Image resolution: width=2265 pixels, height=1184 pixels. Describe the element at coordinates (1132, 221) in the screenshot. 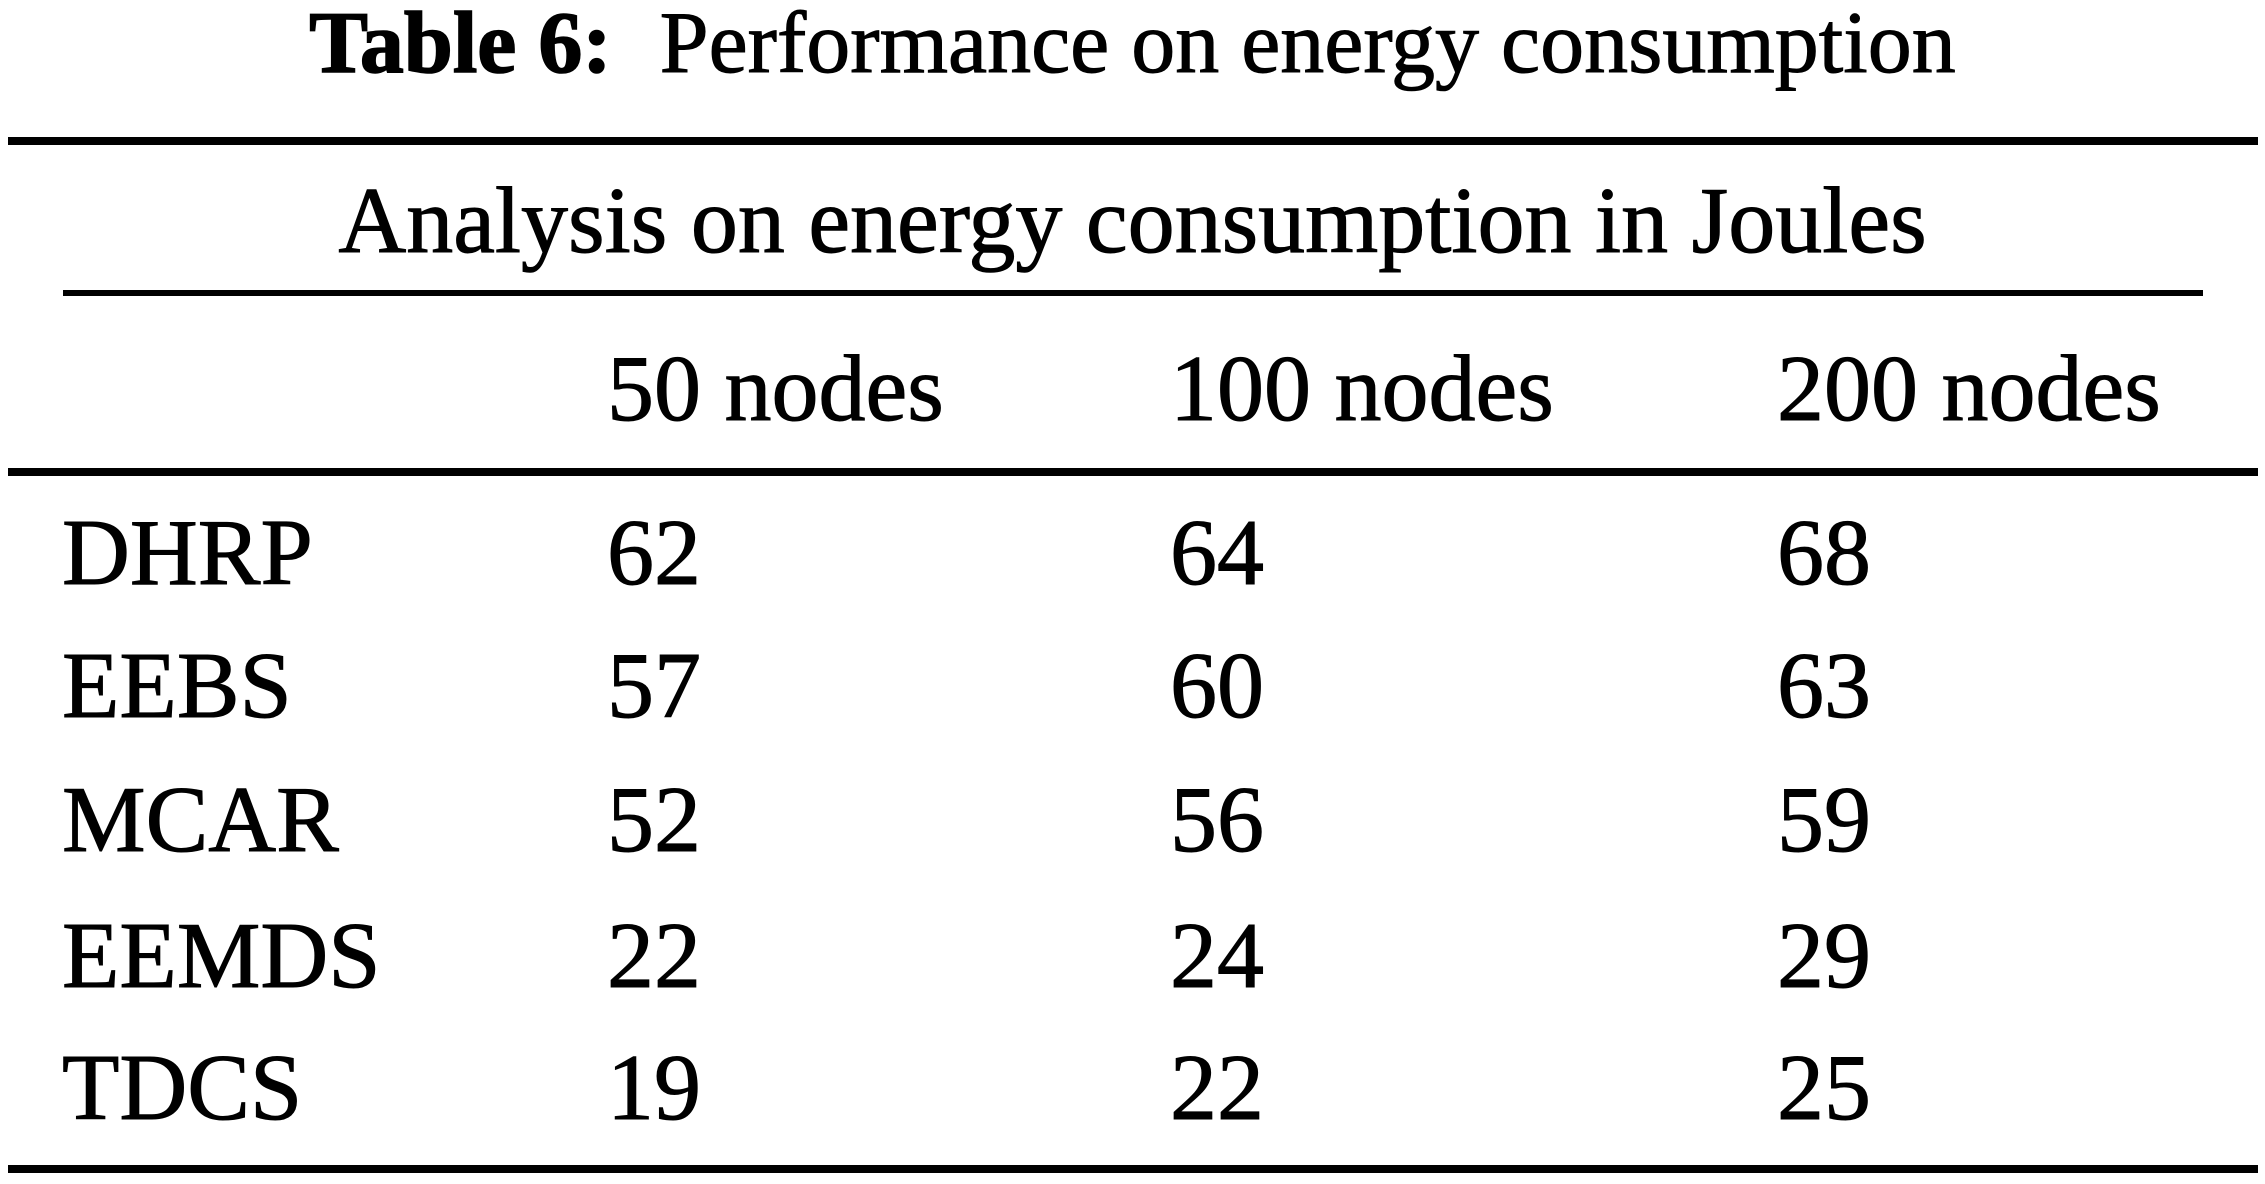

I see `table-subtitle: Analysis on energy consumption in Joules` at that location.